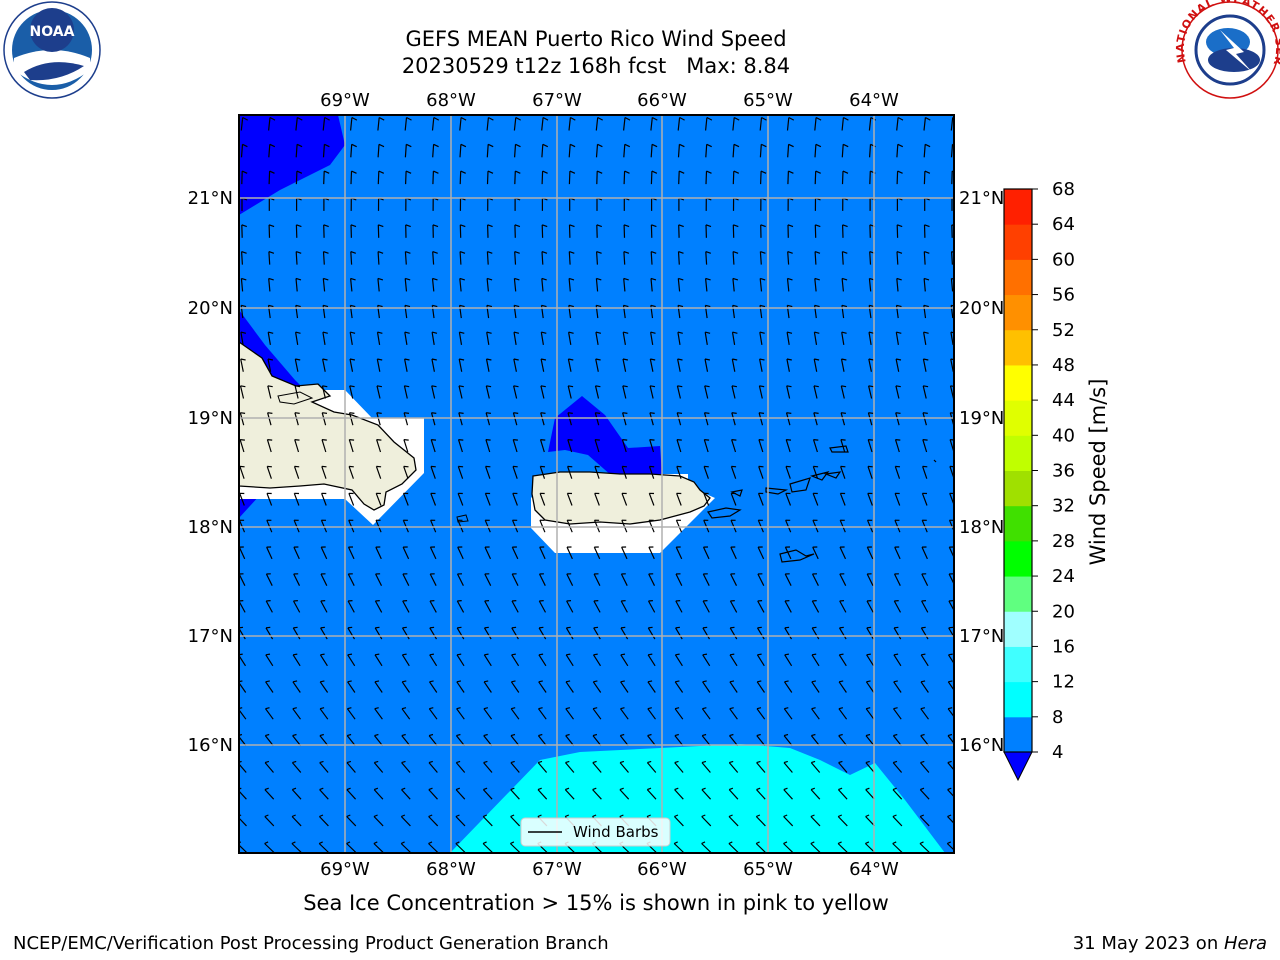 The width and height of the screenshot is (1280, 960). What do you see at coordinates (596, 39) in the screenshot?
I see `map-title: GEFS MEAN Puerto Rico Wind Speed` at bounding box center [596, 39].